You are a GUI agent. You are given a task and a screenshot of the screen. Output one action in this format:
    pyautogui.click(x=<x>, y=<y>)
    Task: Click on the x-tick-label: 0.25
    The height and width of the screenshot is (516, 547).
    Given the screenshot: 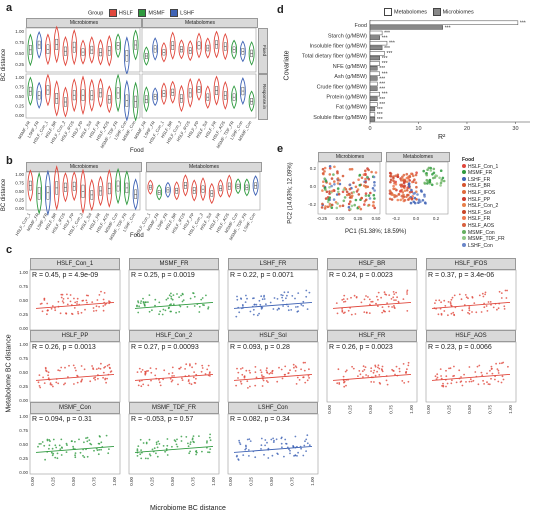 What is the action you would take?
    pyautogui.click(x=152, y=481)
    